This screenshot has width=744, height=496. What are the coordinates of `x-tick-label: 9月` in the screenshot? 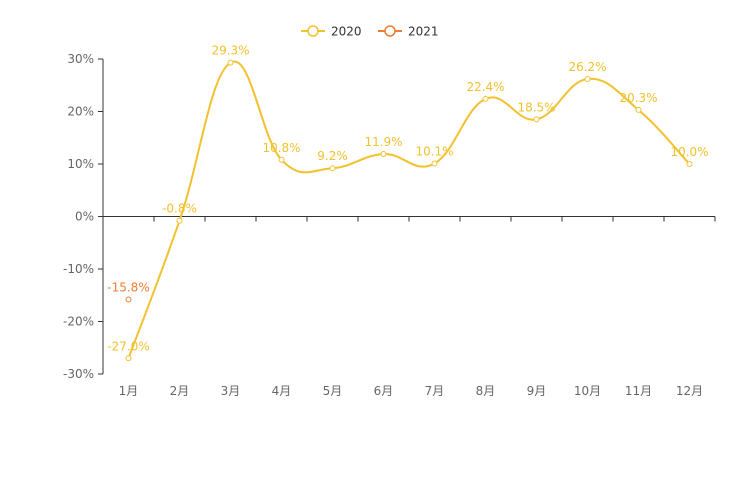 It's located at (537, 391).